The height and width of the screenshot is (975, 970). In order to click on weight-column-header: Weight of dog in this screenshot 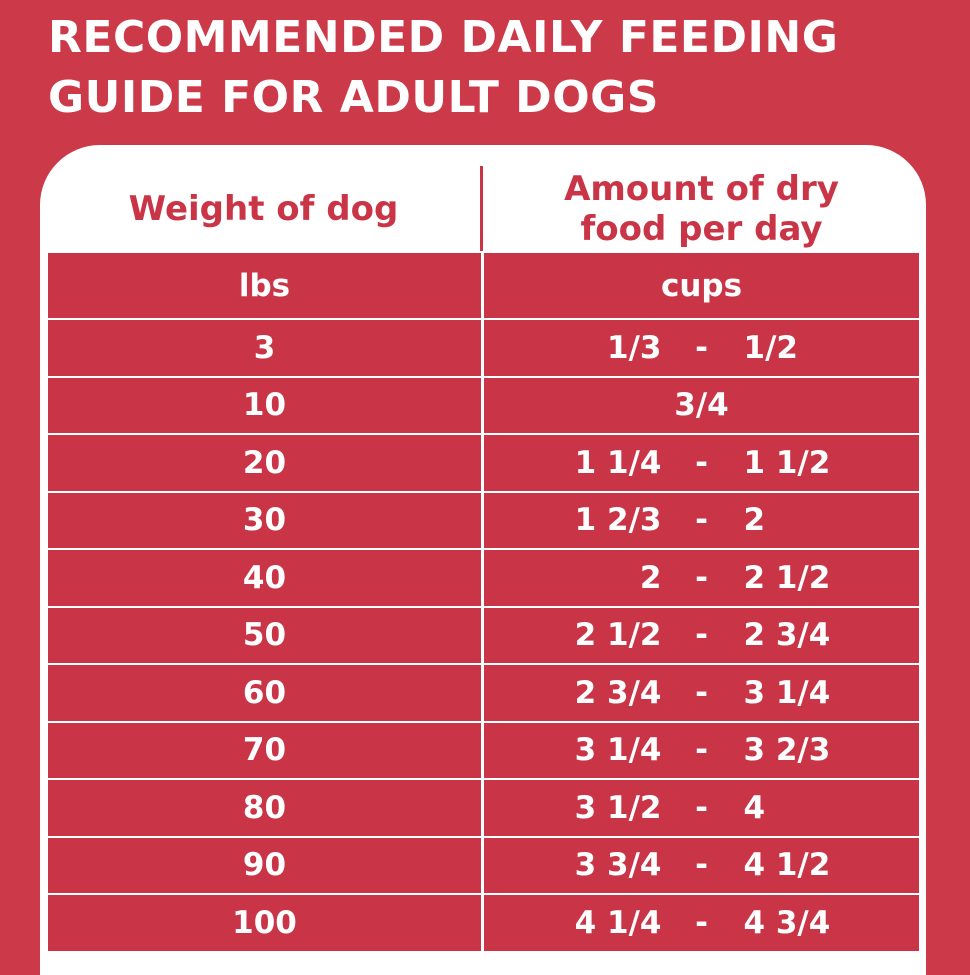, I will do `click(265, 208)`.